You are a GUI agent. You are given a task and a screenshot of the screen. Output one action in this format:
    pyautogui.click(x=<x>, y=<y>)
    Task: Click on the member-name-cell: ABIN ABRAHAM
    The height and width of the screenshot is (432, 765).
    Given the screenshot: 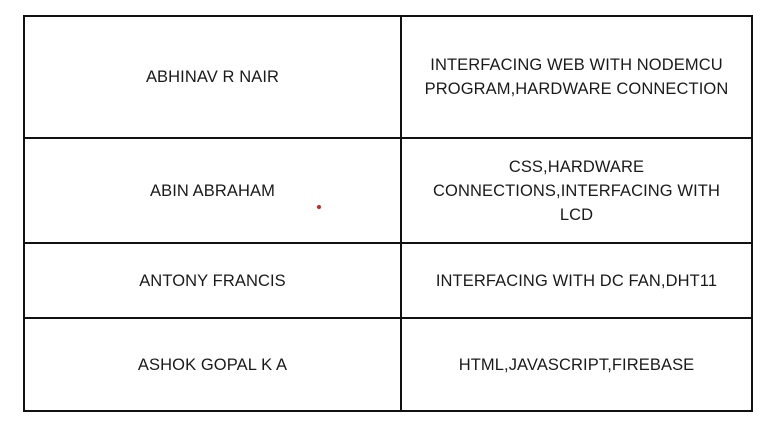 What is the action you would take?
    pyautogui.click(x=212, y=190)
    